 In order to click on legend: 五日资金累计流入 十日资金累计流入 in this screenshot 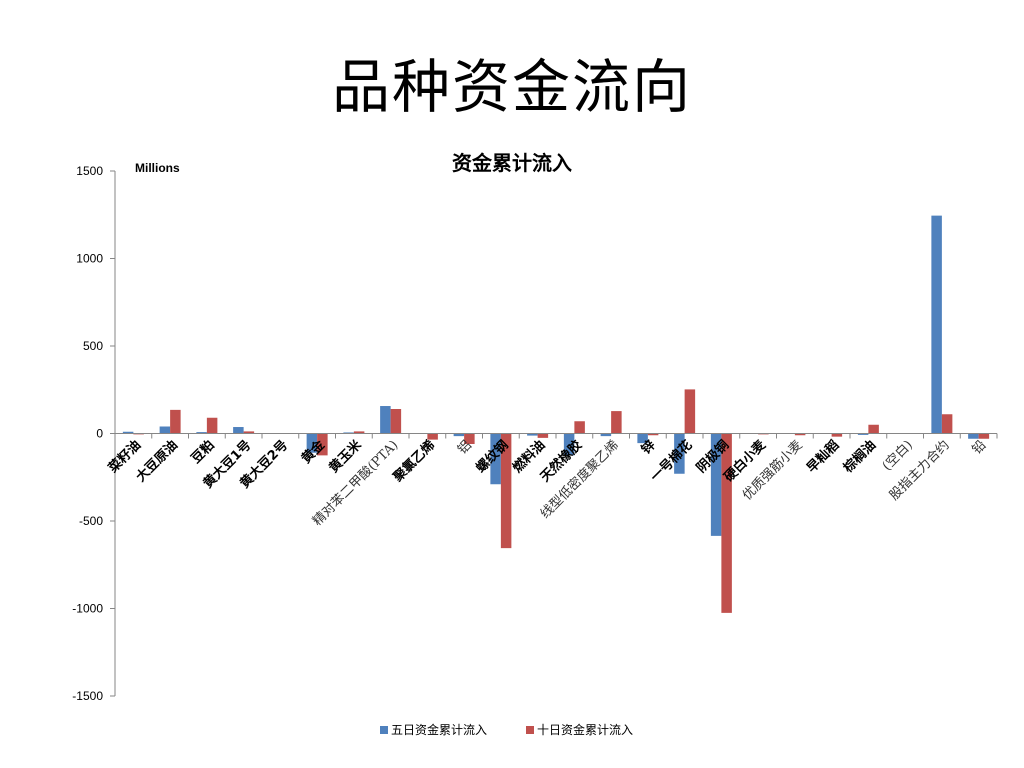, I will do `click(506, 729)`.